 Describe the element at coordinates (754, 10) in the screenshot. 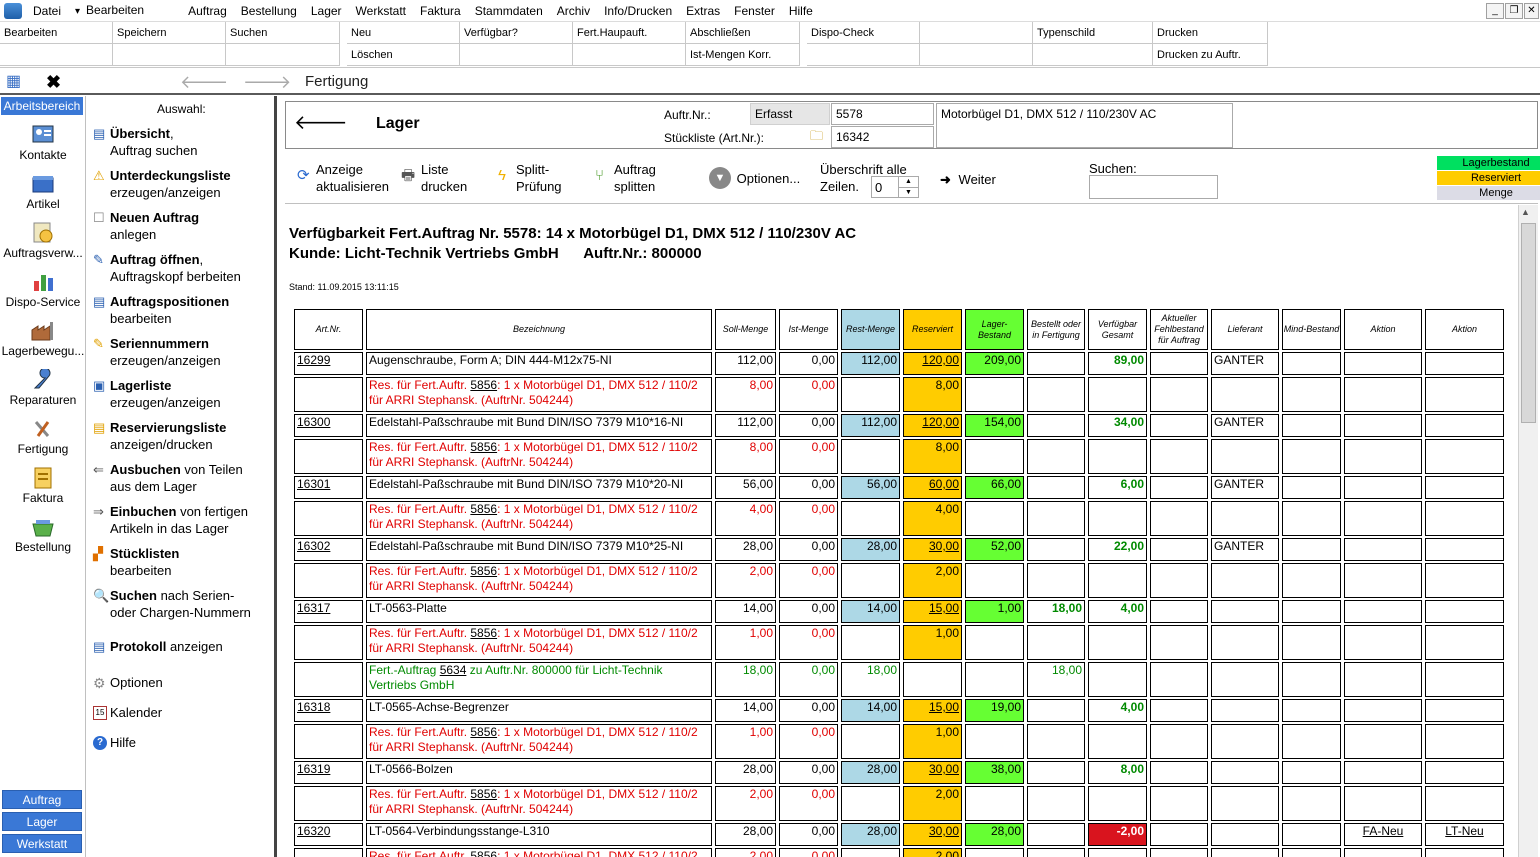

I see `menu-fenster: Fenster` at that location.